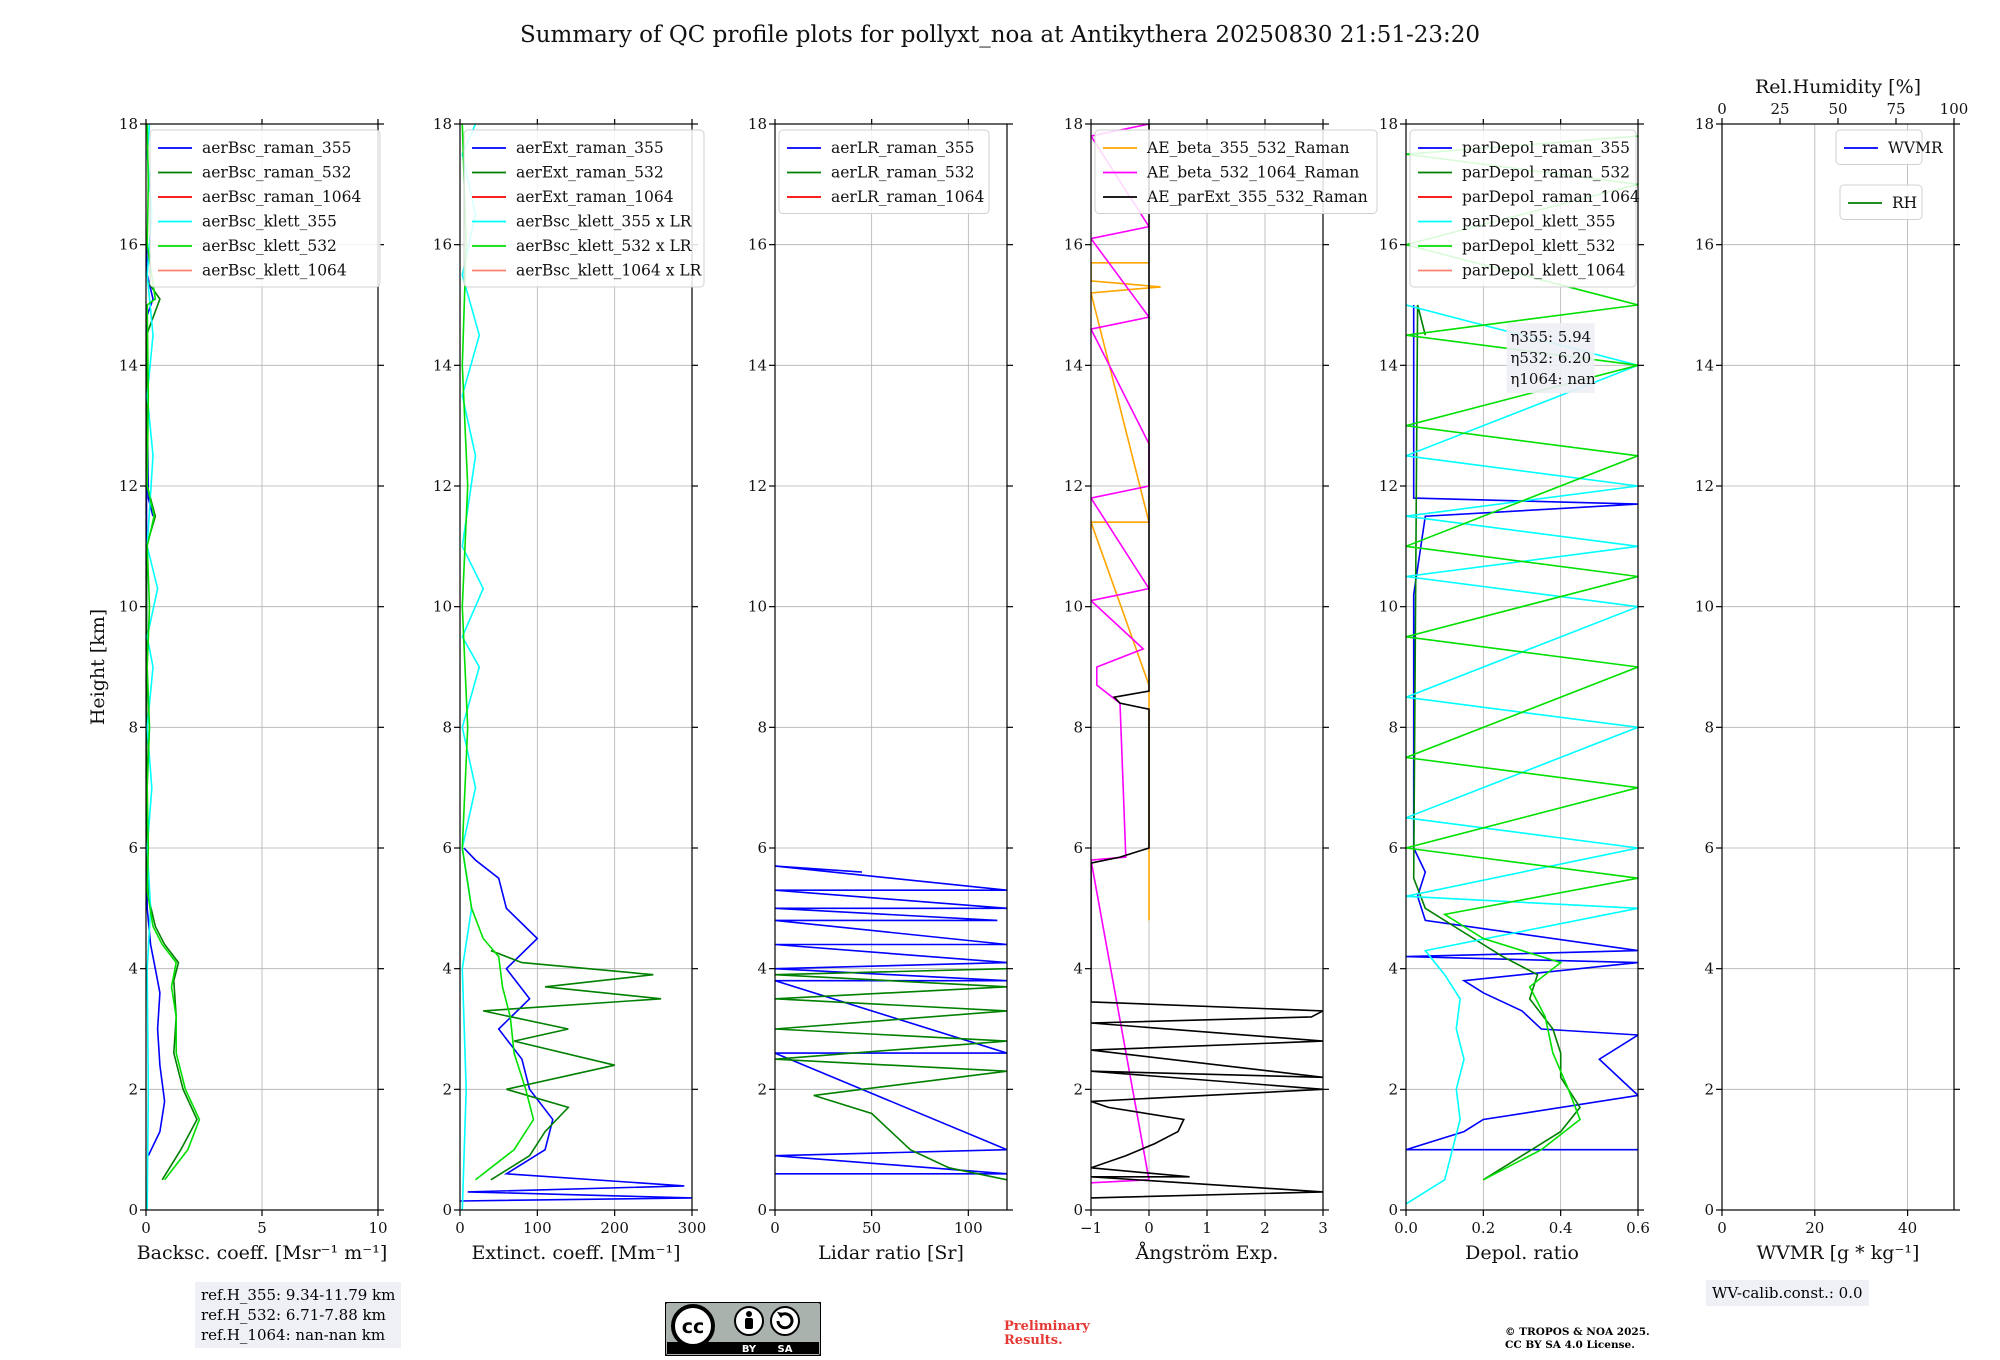  I want to click on series-line-AE_beta_355_532_Raman, so click(1126, 591).